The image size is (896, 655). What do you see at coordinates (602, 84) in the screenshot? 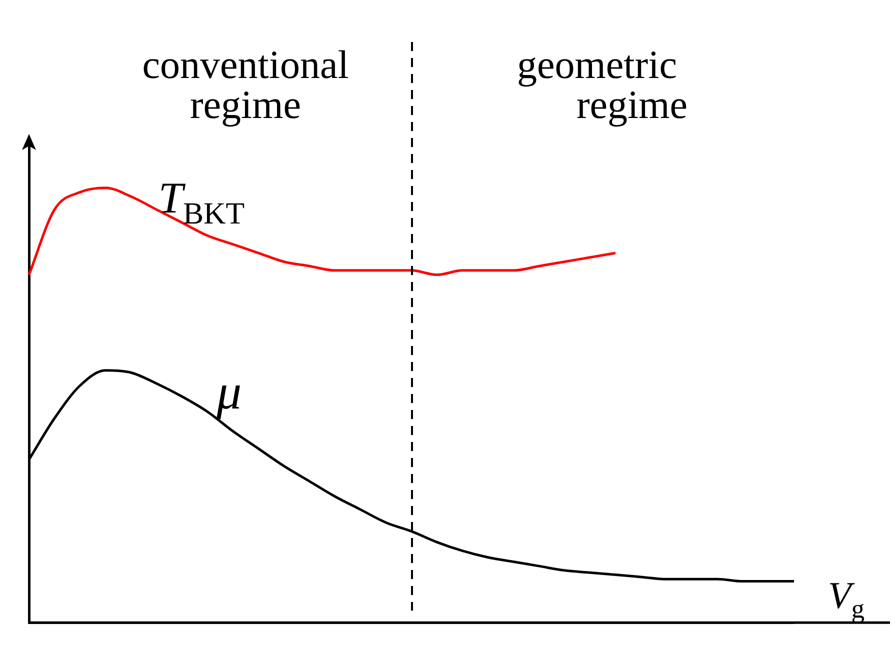
I see `text: geometric regime` at bounding box center [602, 84].